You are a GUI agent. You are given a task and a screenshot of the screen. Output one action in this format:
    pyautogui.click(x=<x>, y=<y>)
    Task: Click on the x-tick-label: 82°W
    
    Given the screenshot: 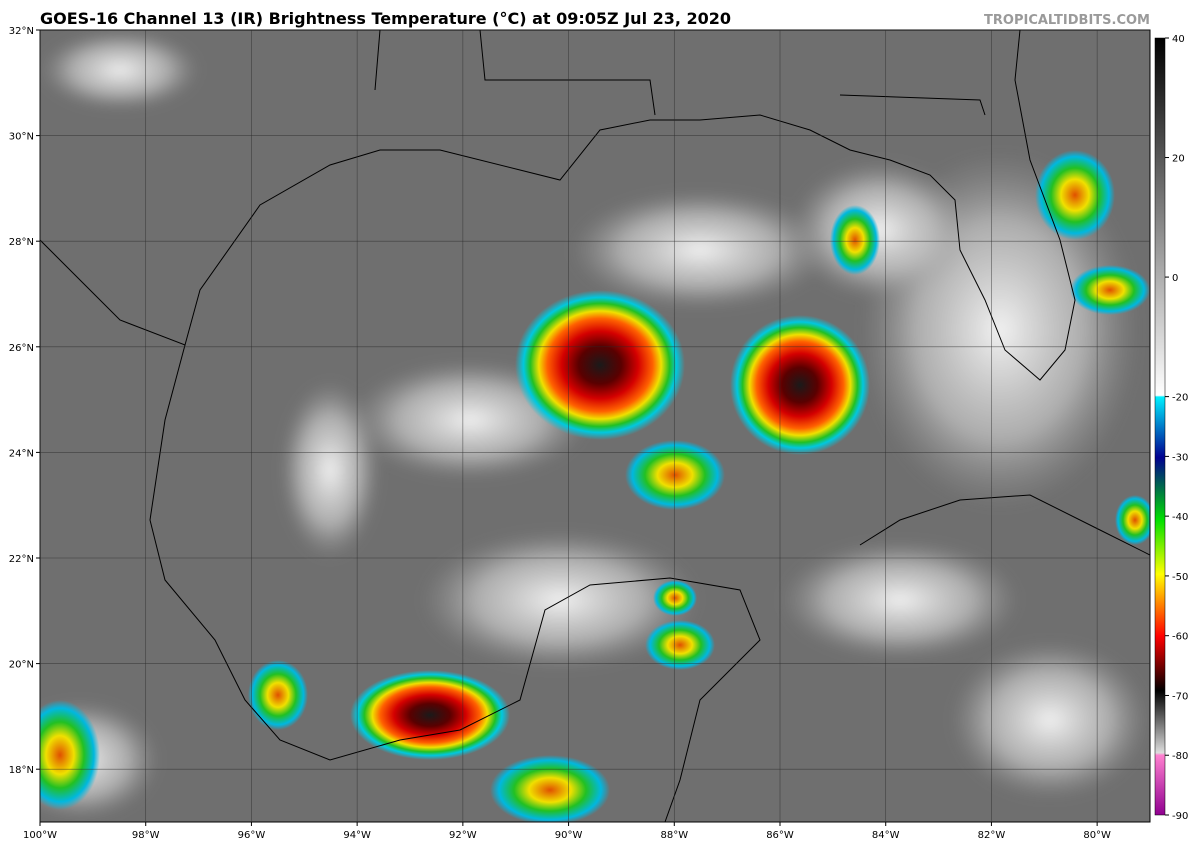 What is the action you would take?
    pyautogui.click(x=992, y=835)
    